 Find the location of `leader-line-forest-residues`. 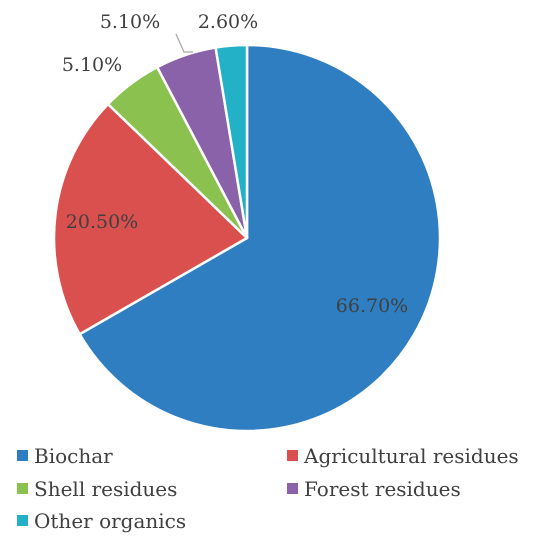

leader-line-forest-residues is located at coordinates (184, 43).